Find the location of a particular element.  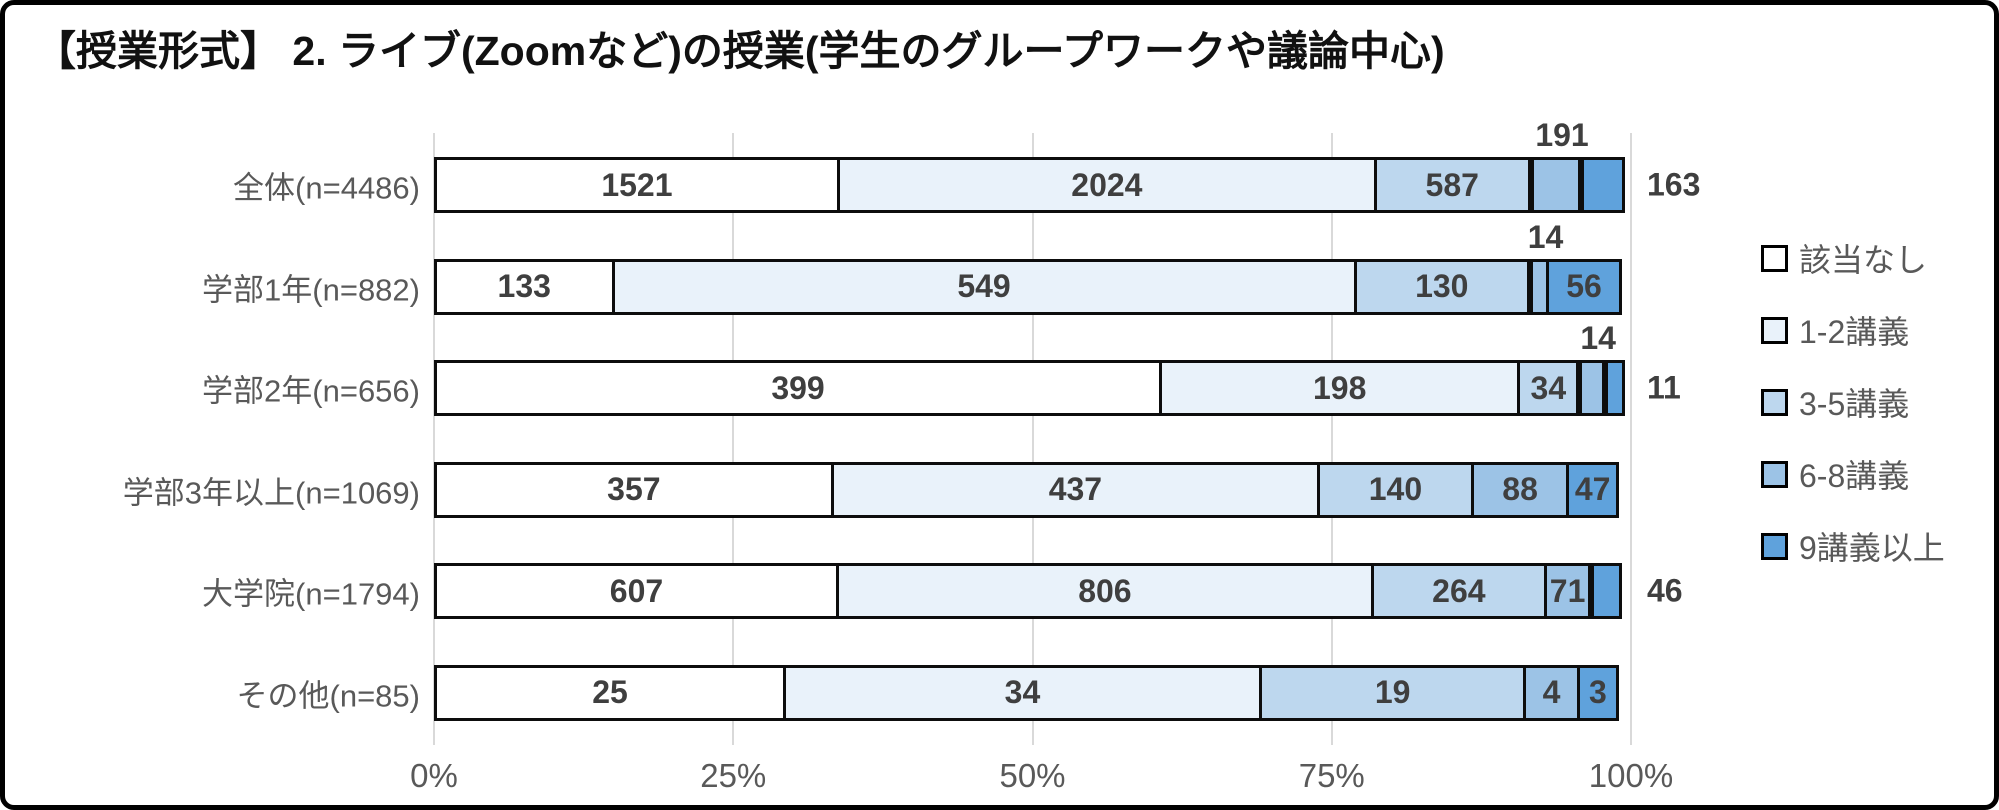

value-label: 549 is located at coordinates (984, 286).